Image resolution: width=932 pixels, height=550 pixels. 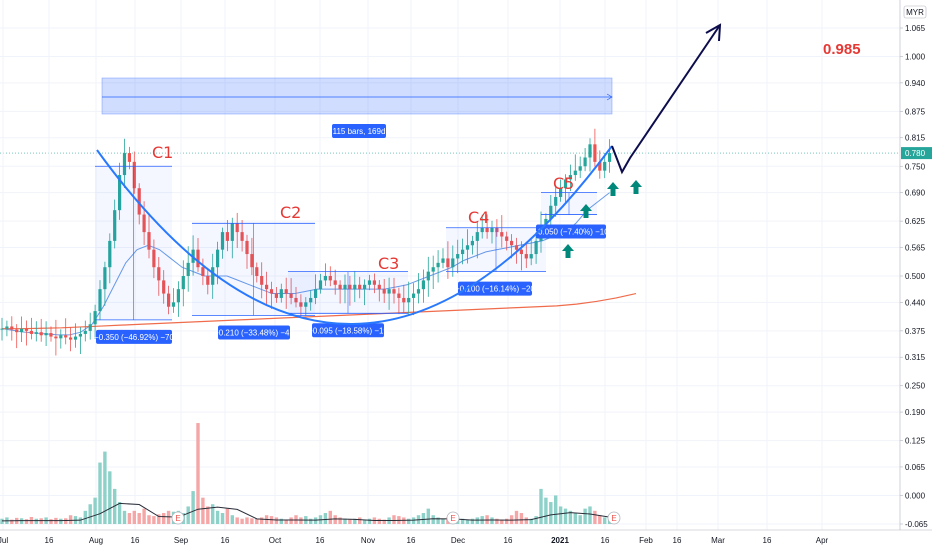 I want to click on time-tick-label: Jul, so click(x=4, y=540).